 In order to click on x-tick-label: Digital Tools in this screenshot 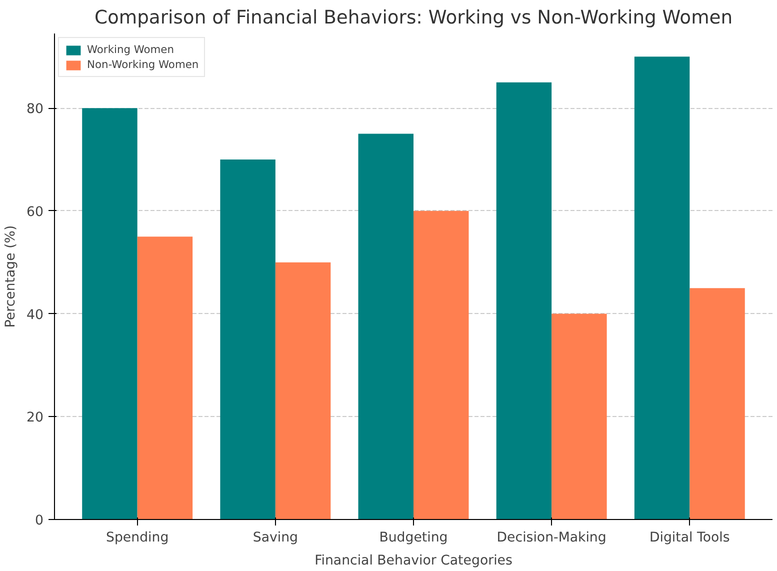, I will do `click(690, 538)`.